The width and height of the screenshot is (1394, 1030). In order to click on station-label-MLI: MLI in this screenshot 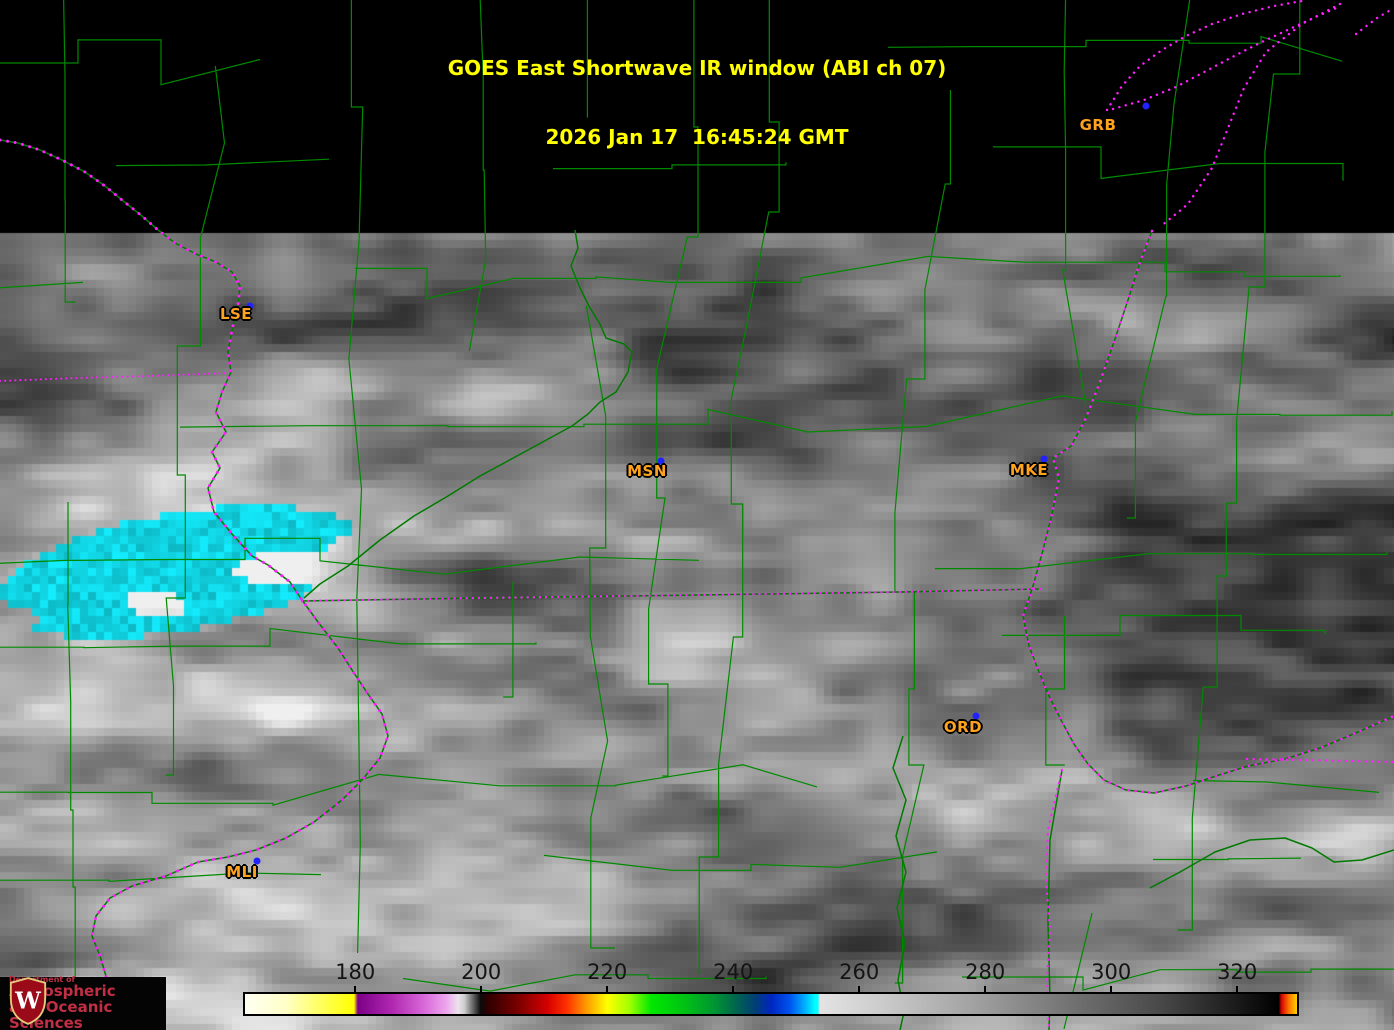, I will do `click(242, 872)`.